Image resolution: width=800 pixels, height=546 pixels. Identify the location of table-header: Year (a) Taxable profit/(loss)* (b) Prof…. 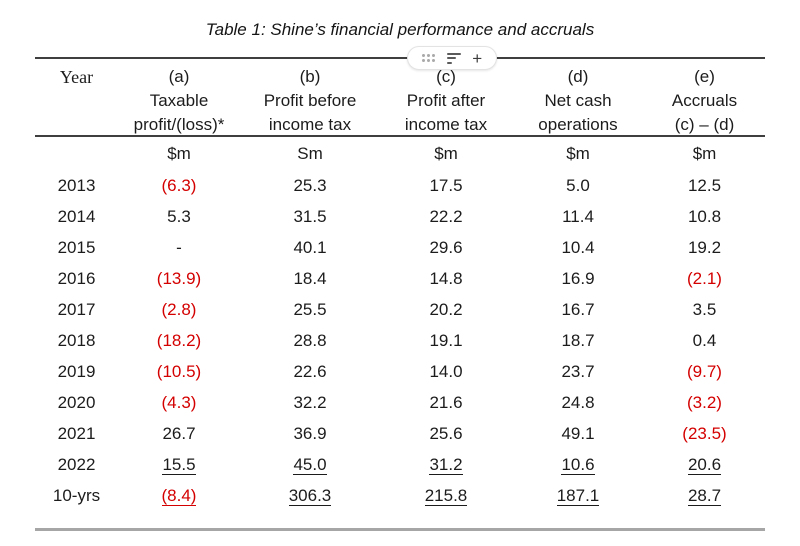
(400, 98).